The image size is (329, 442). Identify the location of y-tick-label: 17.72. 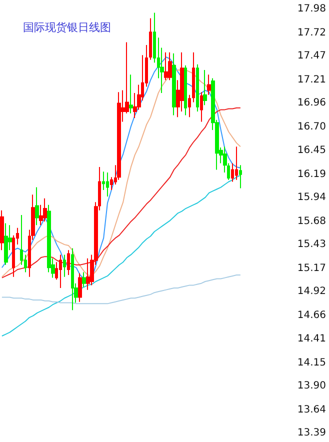
(311, 33).